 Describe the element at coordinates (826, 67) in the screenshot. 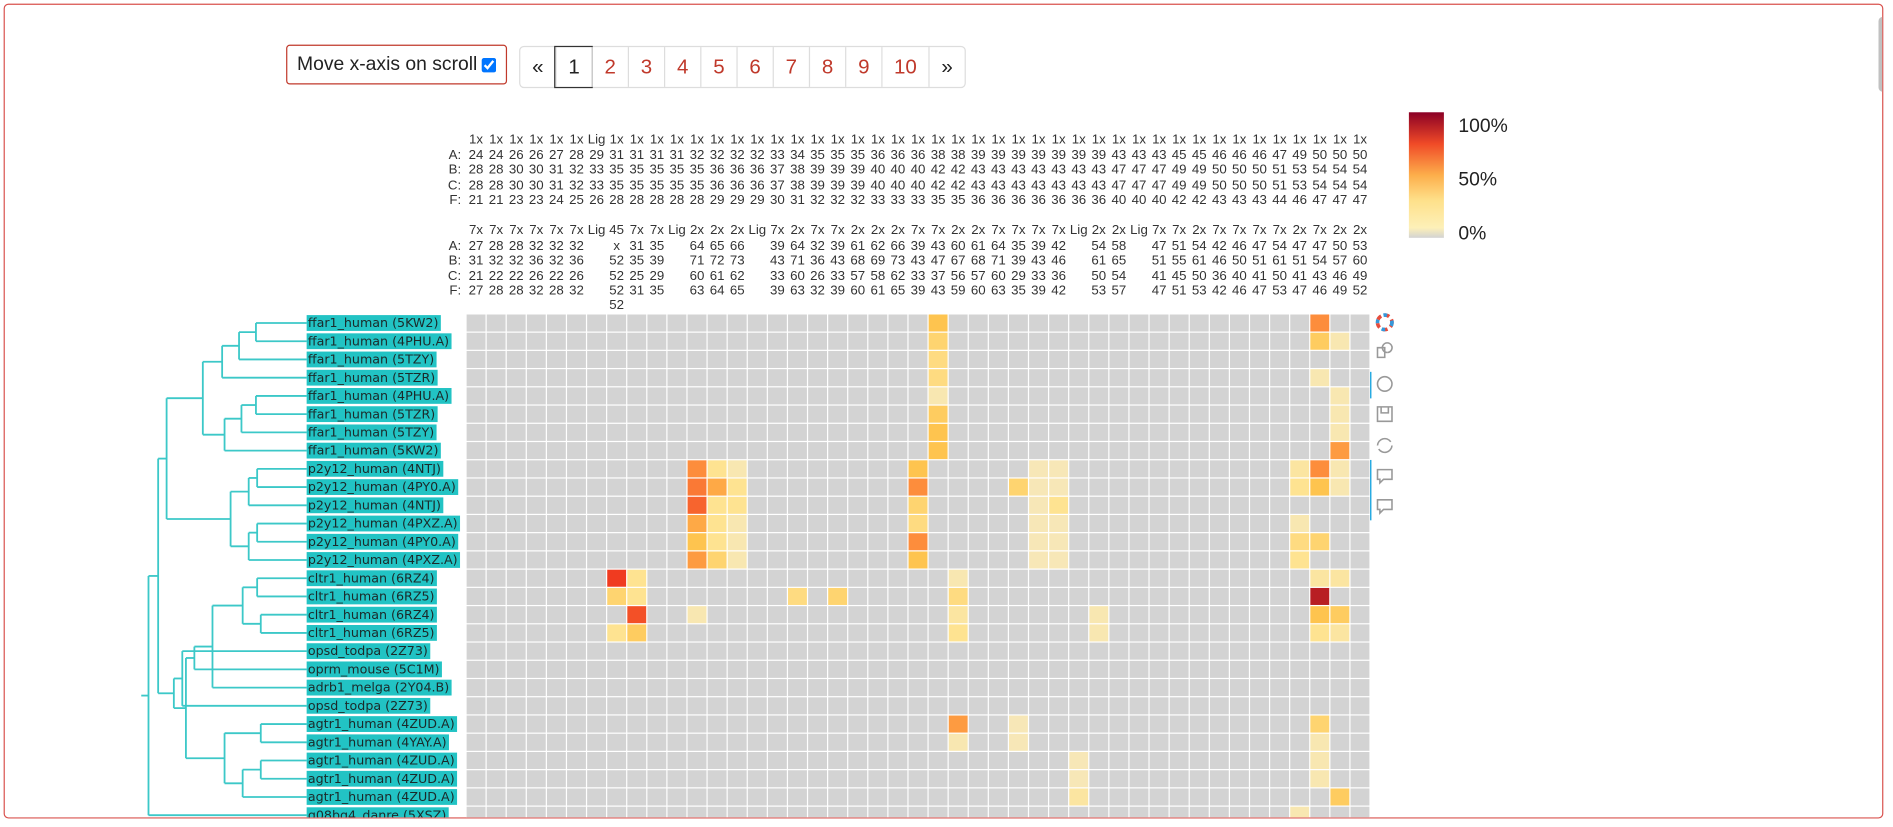

I see `page-link: 8` at that location.